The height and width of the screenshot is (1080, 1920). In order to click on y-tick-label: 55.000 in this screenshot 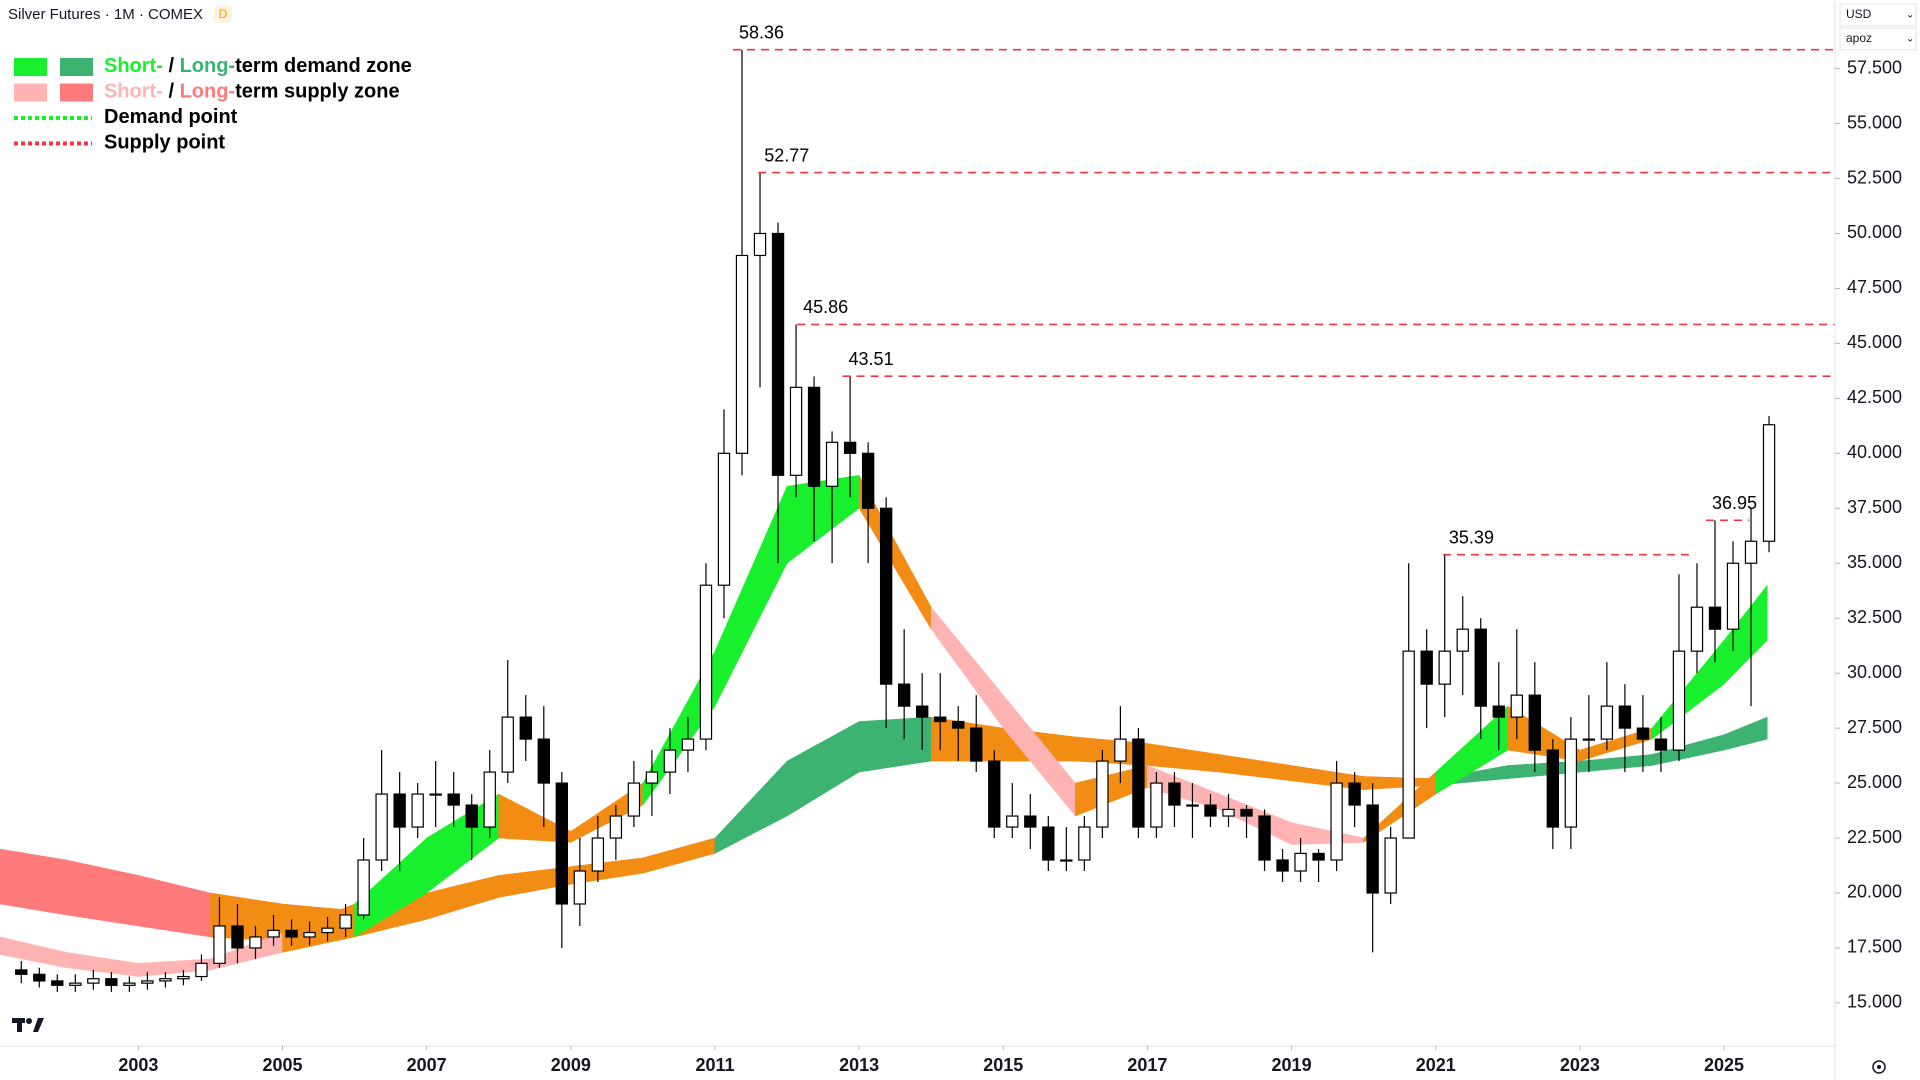, I will do `click(1874, 122)`.